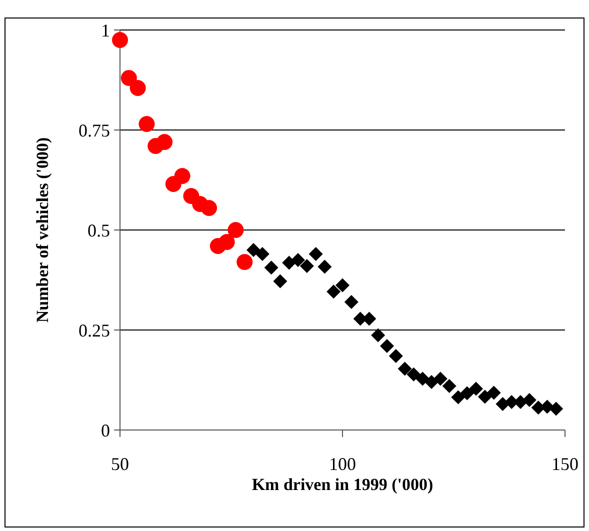 The image size is (589, 531). I want to click on y-axis-title: Number of vehicles ('000), so click(42, 230).